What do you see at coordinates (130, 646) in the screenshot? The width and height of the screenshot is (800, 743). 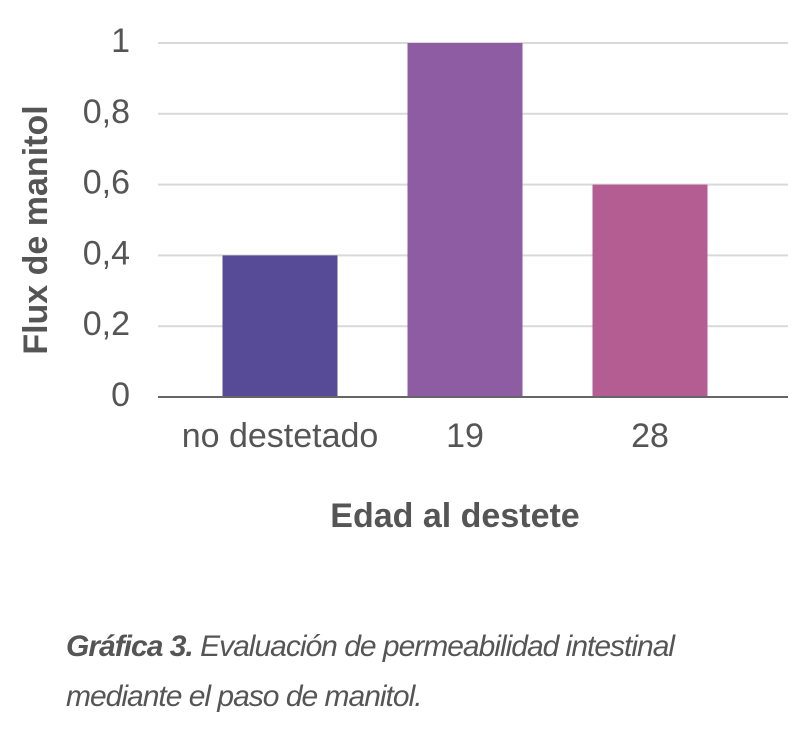 I see `caption-label: Gráfica 3.` at bounding box center [130, 646].